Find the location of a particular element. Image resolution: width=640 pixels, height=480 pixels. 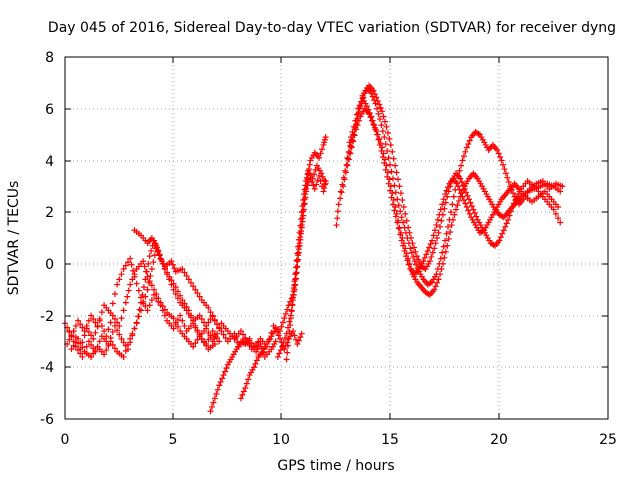

data-point-trace-g is located at coordinates (242, 394).